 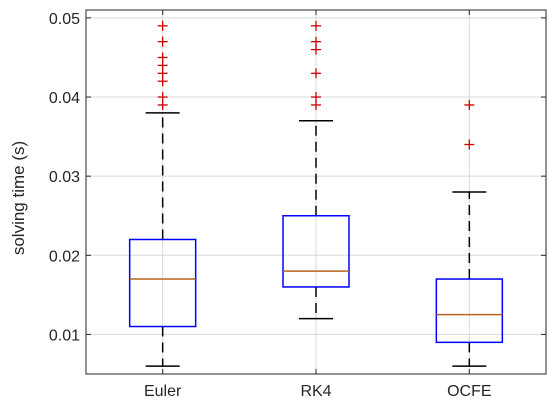 What do you see at coordinates (316, 170) in the screenshot?
I see `box-group-rk4` at bounding box center [316, 170].